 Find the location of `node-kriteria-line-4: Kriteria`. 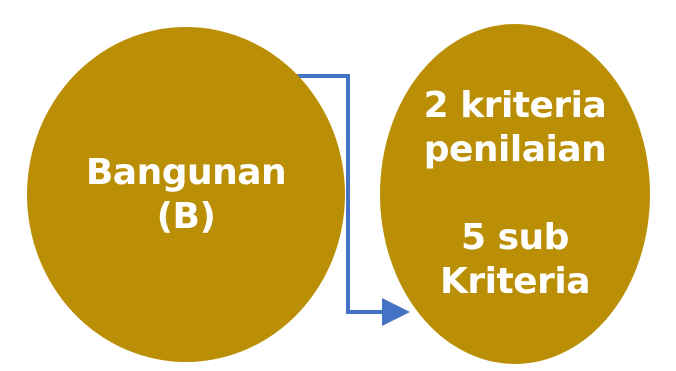

node-kriteria-line-4: Kriteria is located at coordinates (515, 281).